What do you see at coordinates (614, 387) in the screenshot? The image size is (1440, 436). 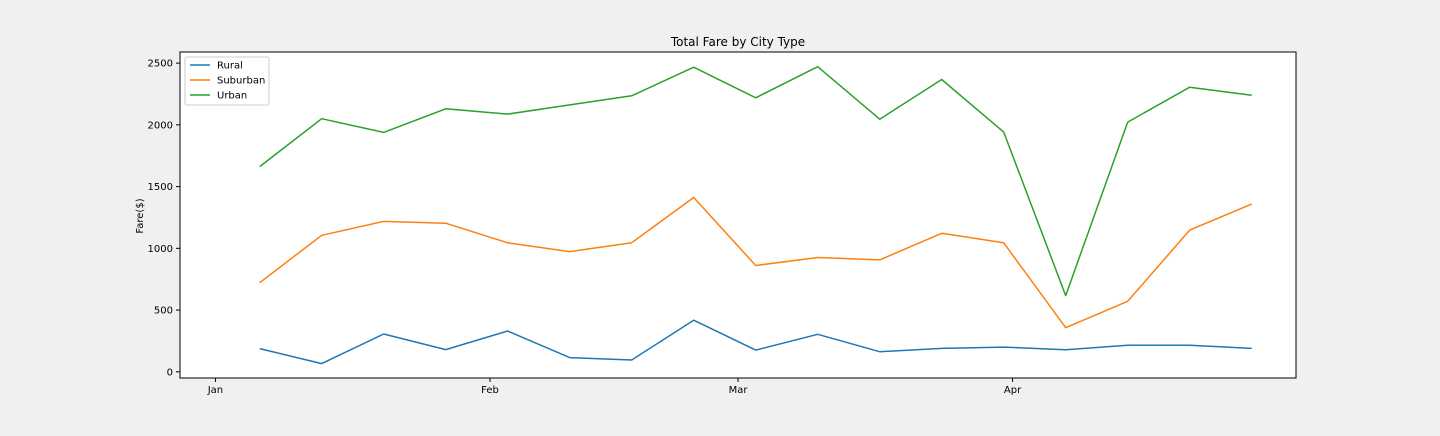 I see `x-axis-ticks: Jan Feb Mar Apr` at bounding box center [614, 387].